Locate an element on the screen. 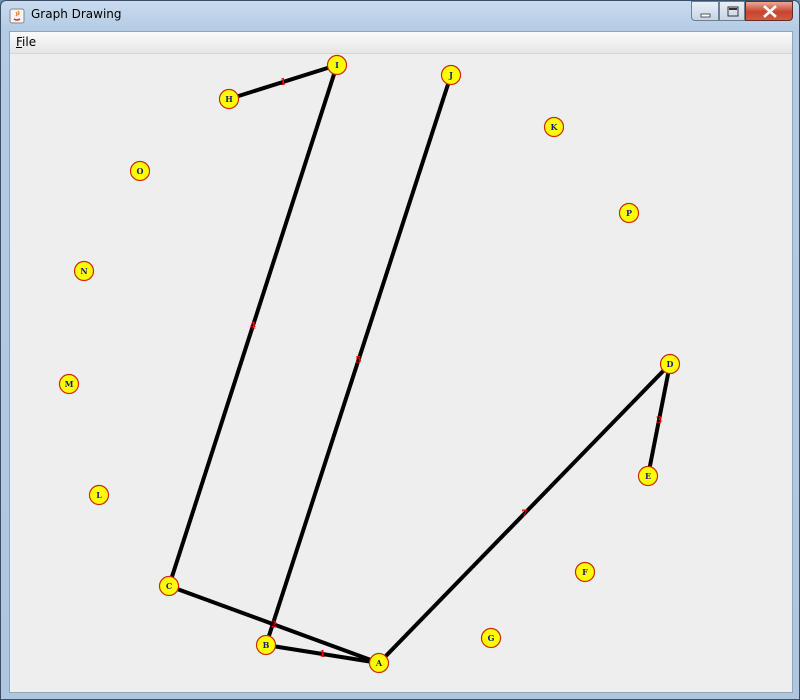 The height and width of the screenshot is (700, 800). edge-H-I is located at coordinates (283, 82).